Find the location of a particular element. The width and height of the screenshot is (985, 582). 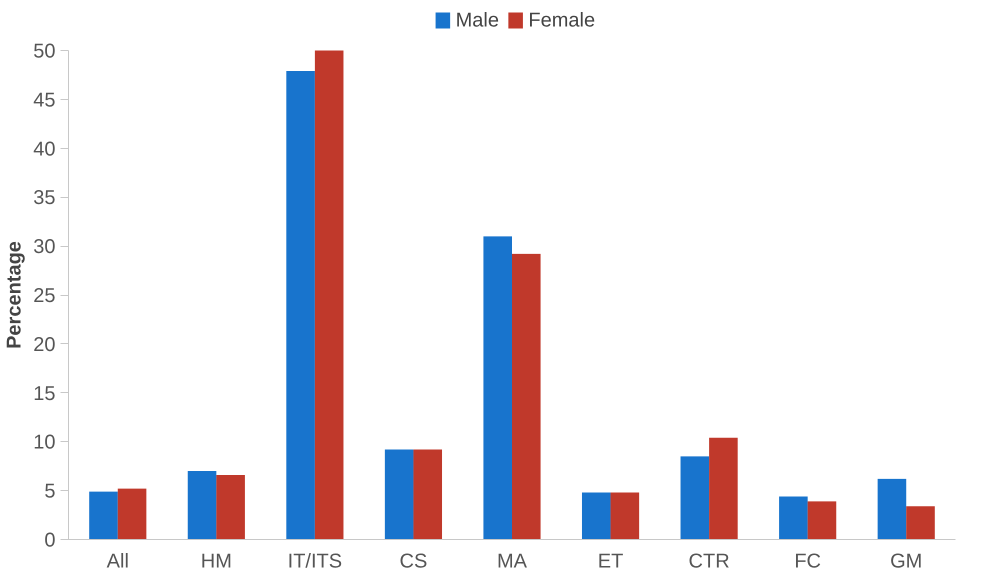

x-tick-label: ET is located at coordinates (611, 561).